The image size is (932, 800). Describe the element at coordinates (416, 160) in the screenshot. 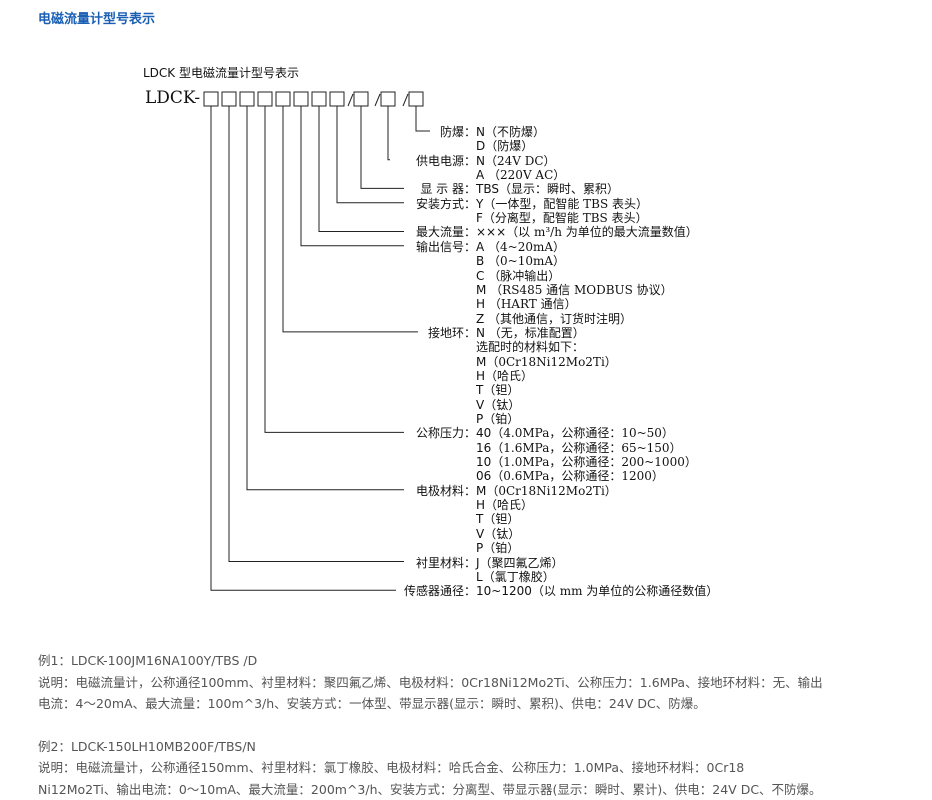

I see `field-label: 供电电源：` at that location.